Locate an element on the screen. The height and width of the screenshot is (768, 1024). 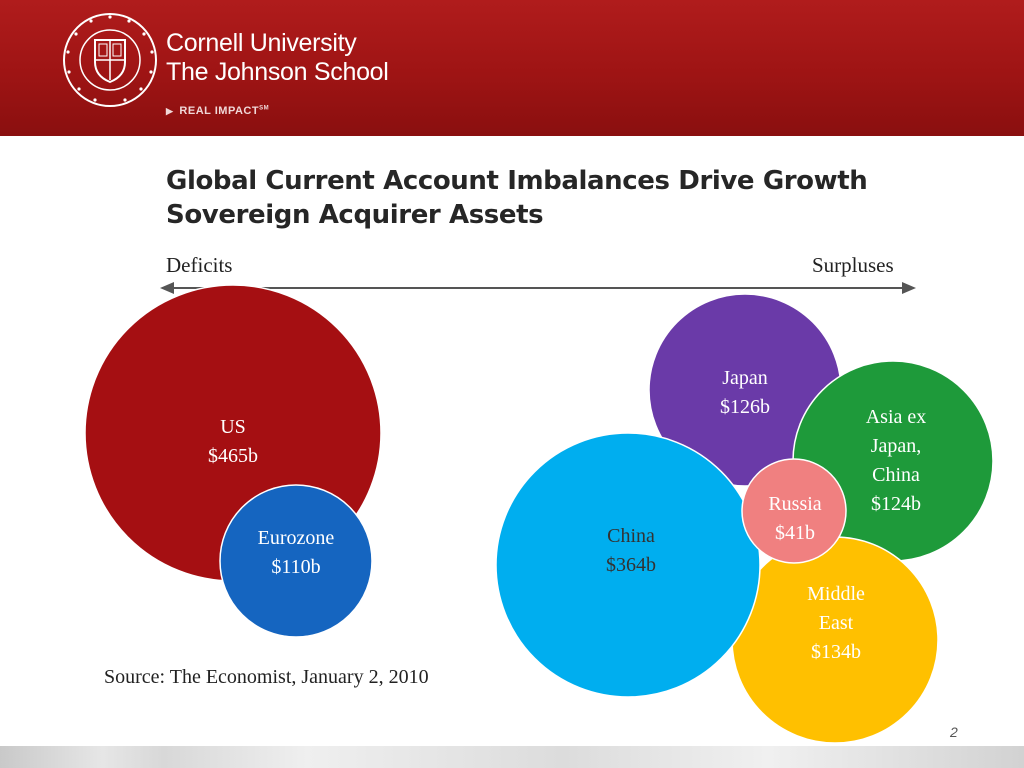
bubble-label-line: $110b is located at coordinates (296, 567).